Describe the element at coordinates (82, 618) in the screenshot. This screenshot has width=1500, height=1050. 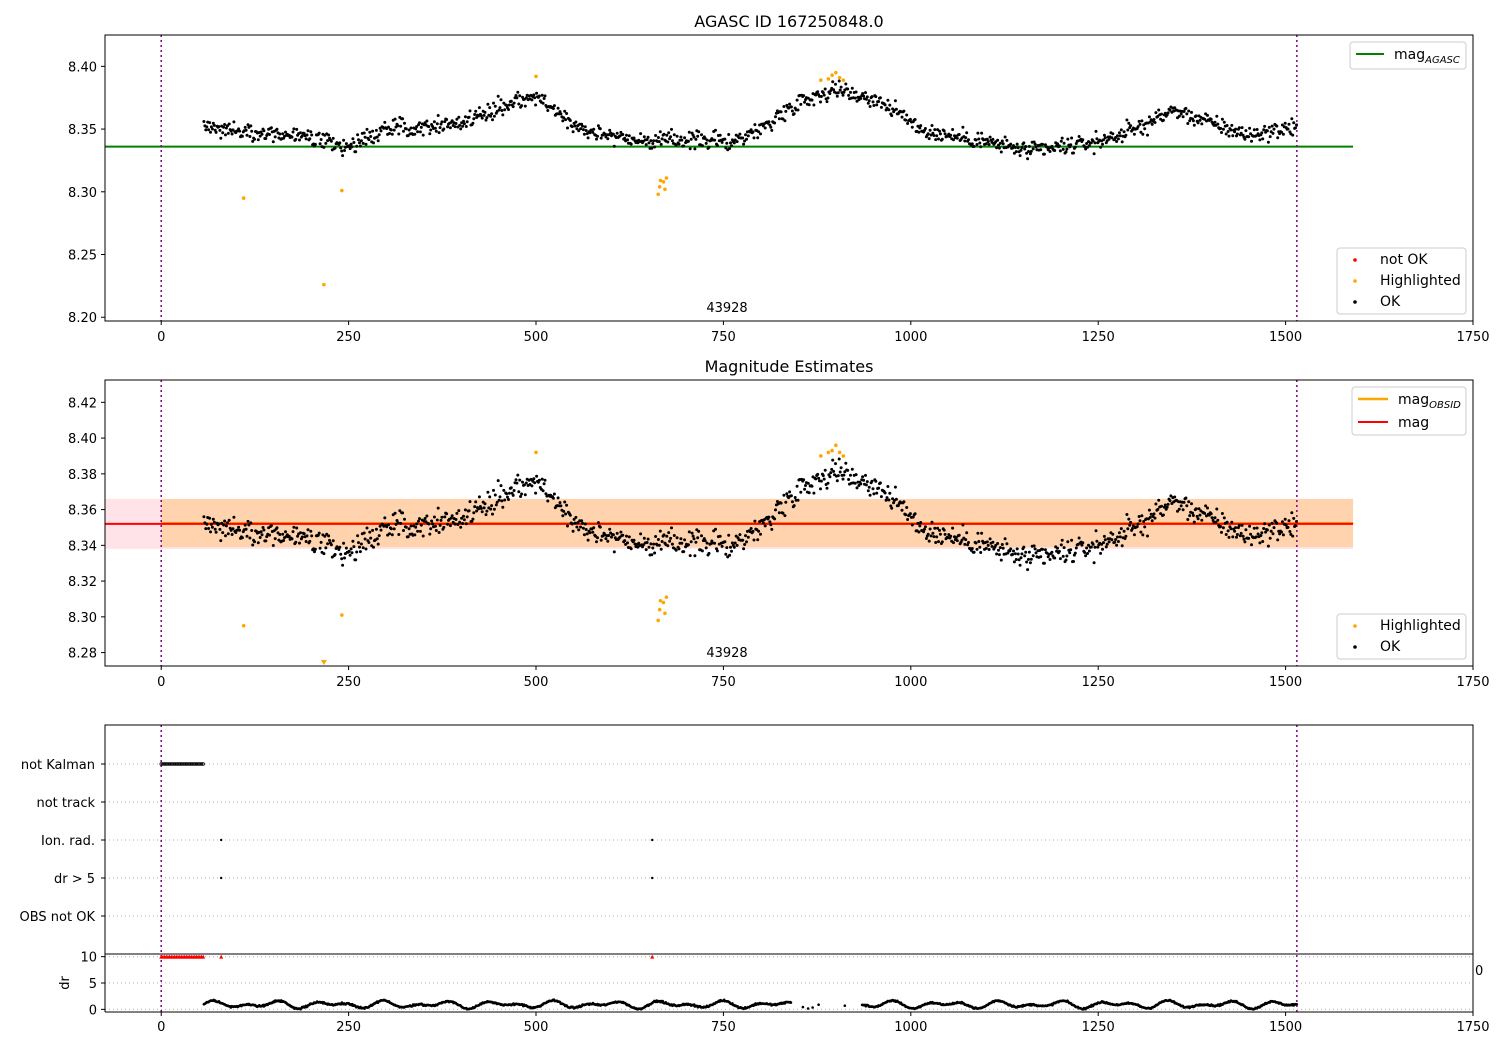
I see `y-tick-label: 8.30` at that location.